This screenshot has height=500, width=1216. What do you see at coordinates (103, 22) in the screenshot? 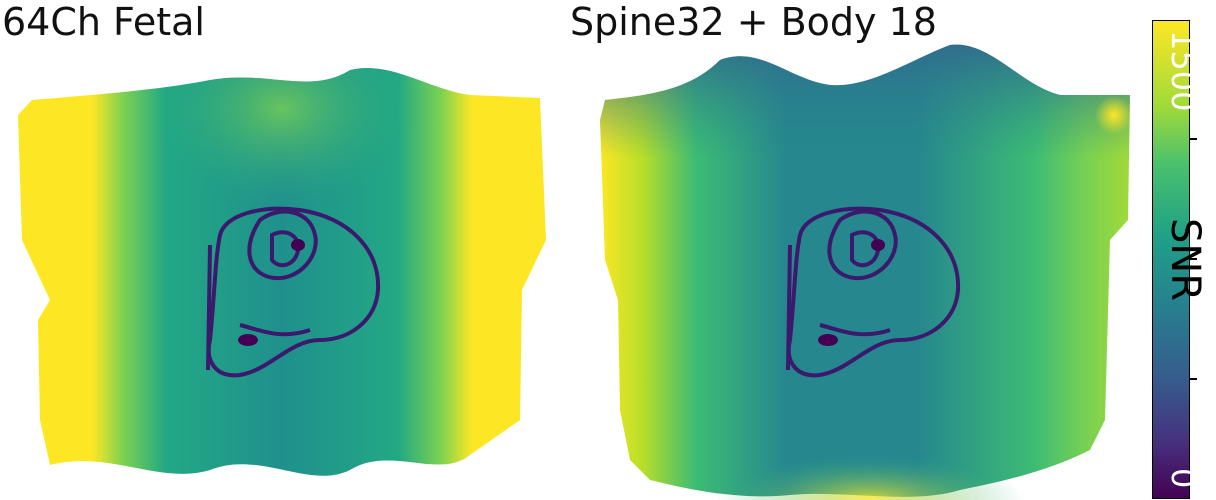
I see `left-panel-title: 64Ch Fetal` at bounding box center [103, 22].